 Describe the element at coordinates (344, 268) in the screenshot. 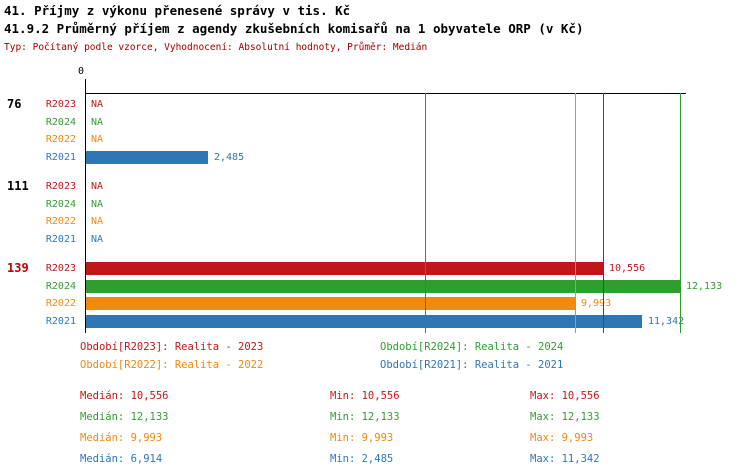

I see `bar-r2023` at that location.